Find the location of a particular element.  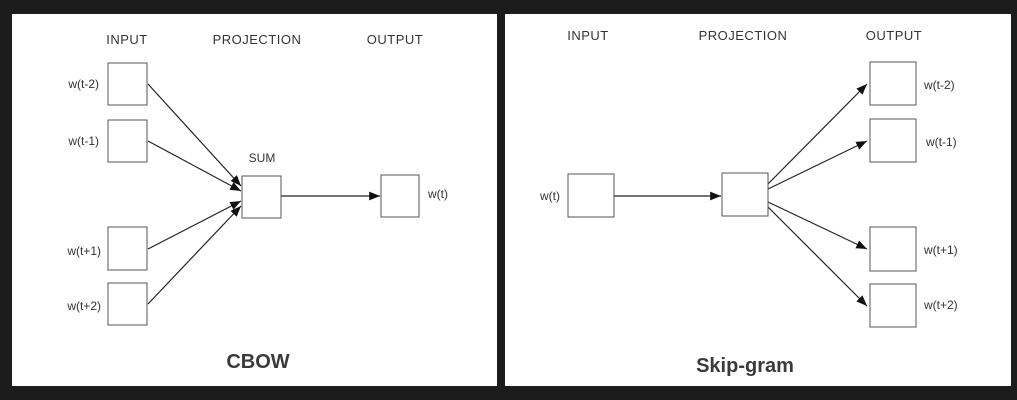

cbow-header-input: INPUT is located at coordinates (127, 39).